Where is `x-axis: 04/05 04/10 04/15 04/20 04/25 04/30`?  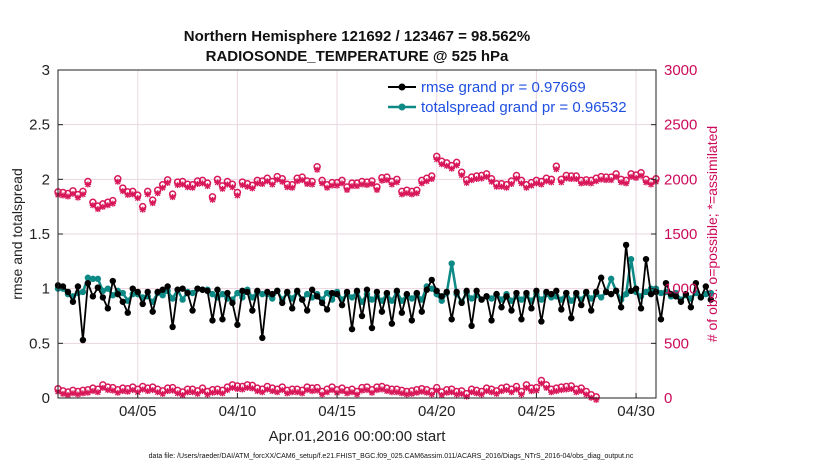
x-axis: 04/05 04/10 04/15 04/20 04/25 04/30 is located at coordinates (387, 406).